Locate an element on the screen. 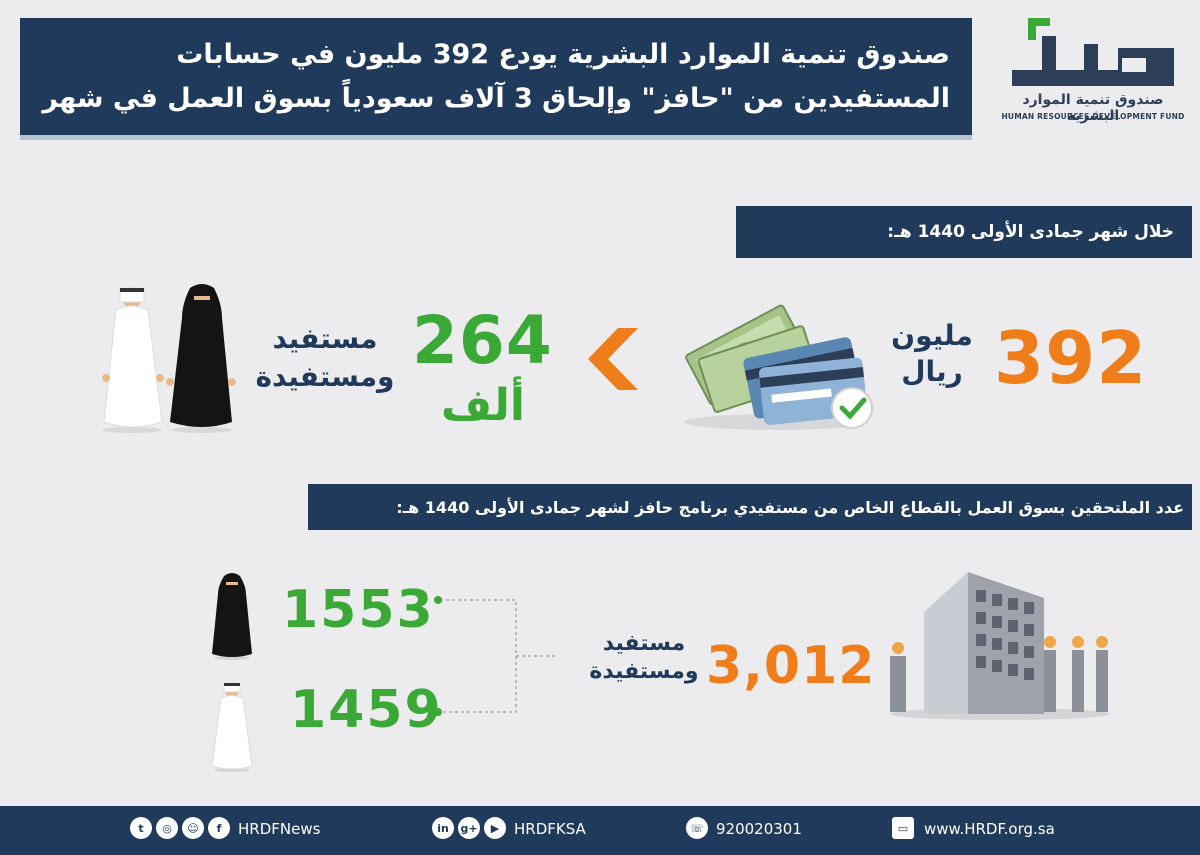  total-hired-value: 3,012 is located at coordinates (791, 666).